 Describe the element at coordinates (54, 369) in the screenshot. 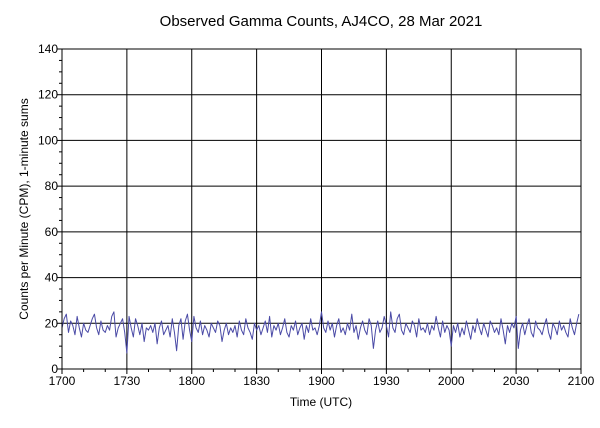

I see `y-tick-label: 0` at that location.